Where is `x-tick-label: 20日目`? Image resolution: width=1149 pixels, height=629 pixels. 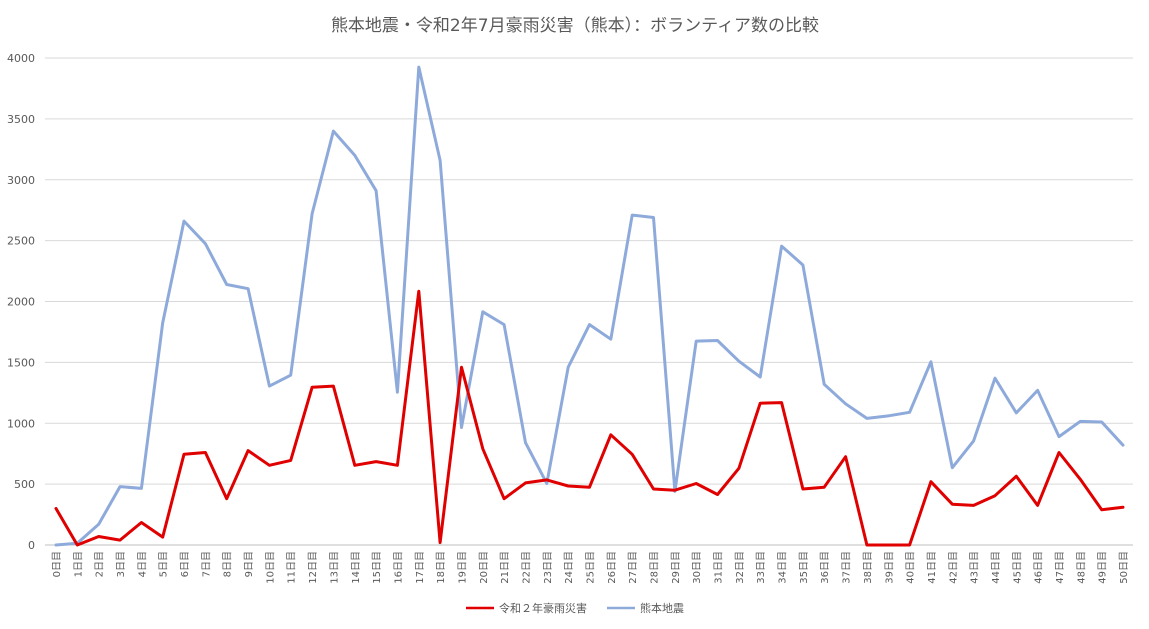 x-tick-label: 20日目 is located at coordinates (484, 567).